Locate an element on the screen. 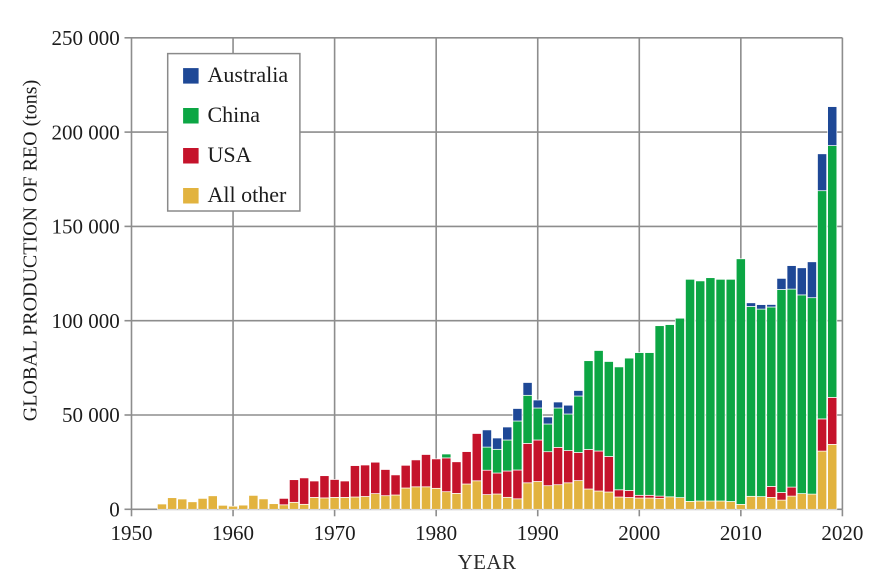 Image resolution: width=883 pixels, height=586 pixels. svg-text: 200 000 is located at coordinates (86, 132).